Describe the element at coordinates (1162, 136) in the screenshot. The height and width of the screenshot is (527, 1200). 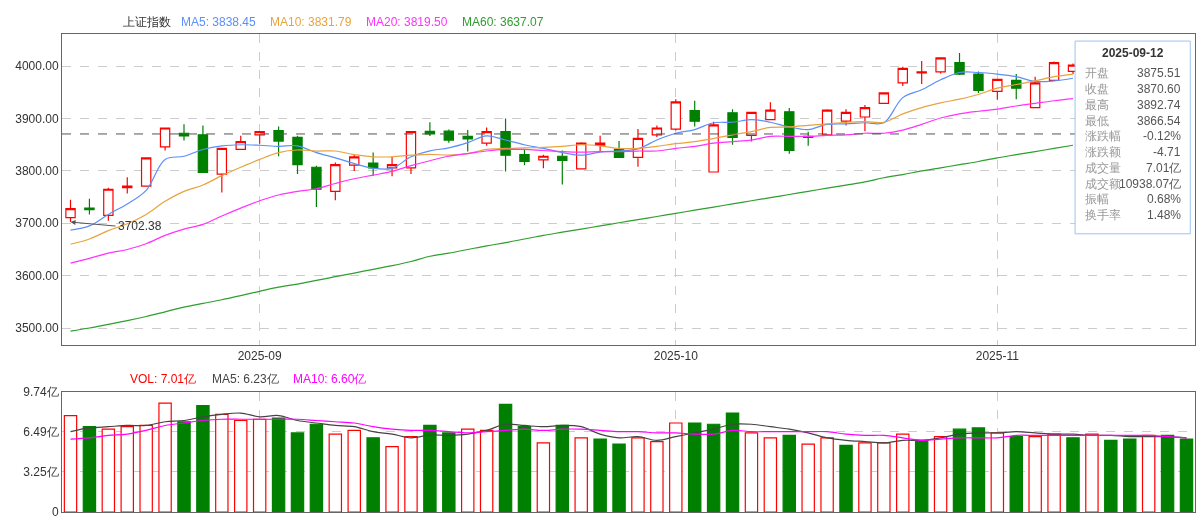
I see `annotation: -0.12%` at that location.